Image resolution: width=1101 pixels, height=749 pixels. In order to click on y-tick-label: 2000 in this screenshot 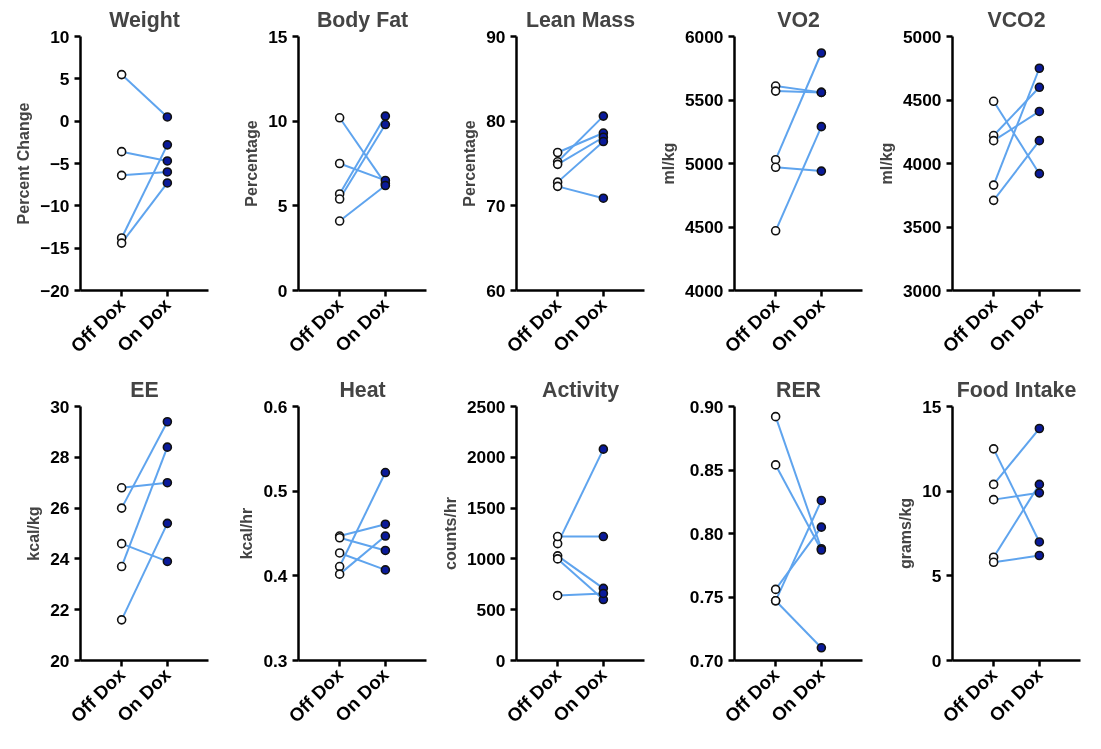, I will do `click(486, 457)`.